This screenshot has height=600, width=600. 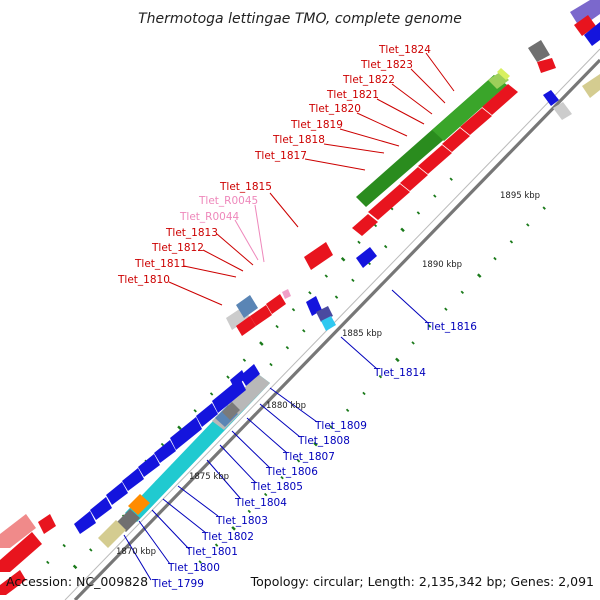 I want to click on gene-blue-1808b, so click(x=238, y=379).